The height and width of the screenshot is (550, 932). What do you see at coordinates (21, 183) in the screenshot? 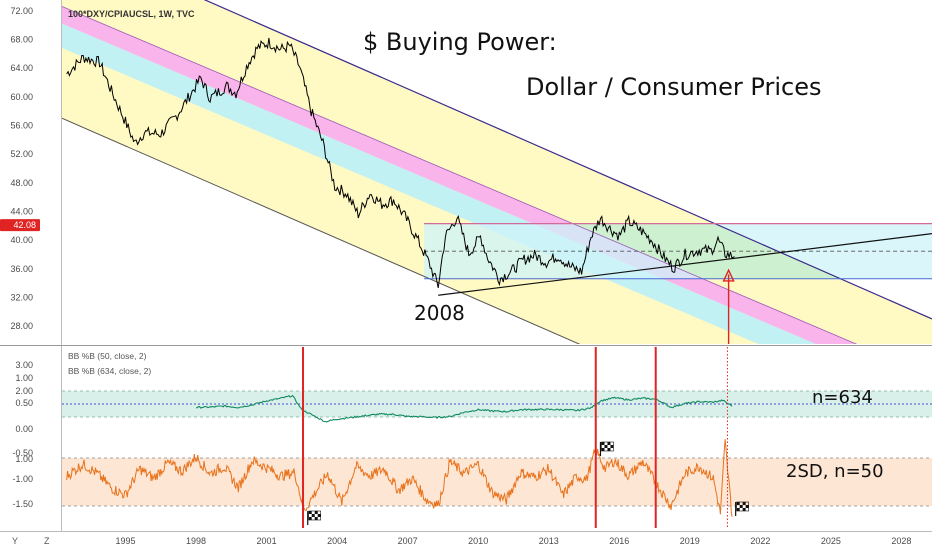
I see `y-tick-label: 48.00` at bounding box center [21, 183].